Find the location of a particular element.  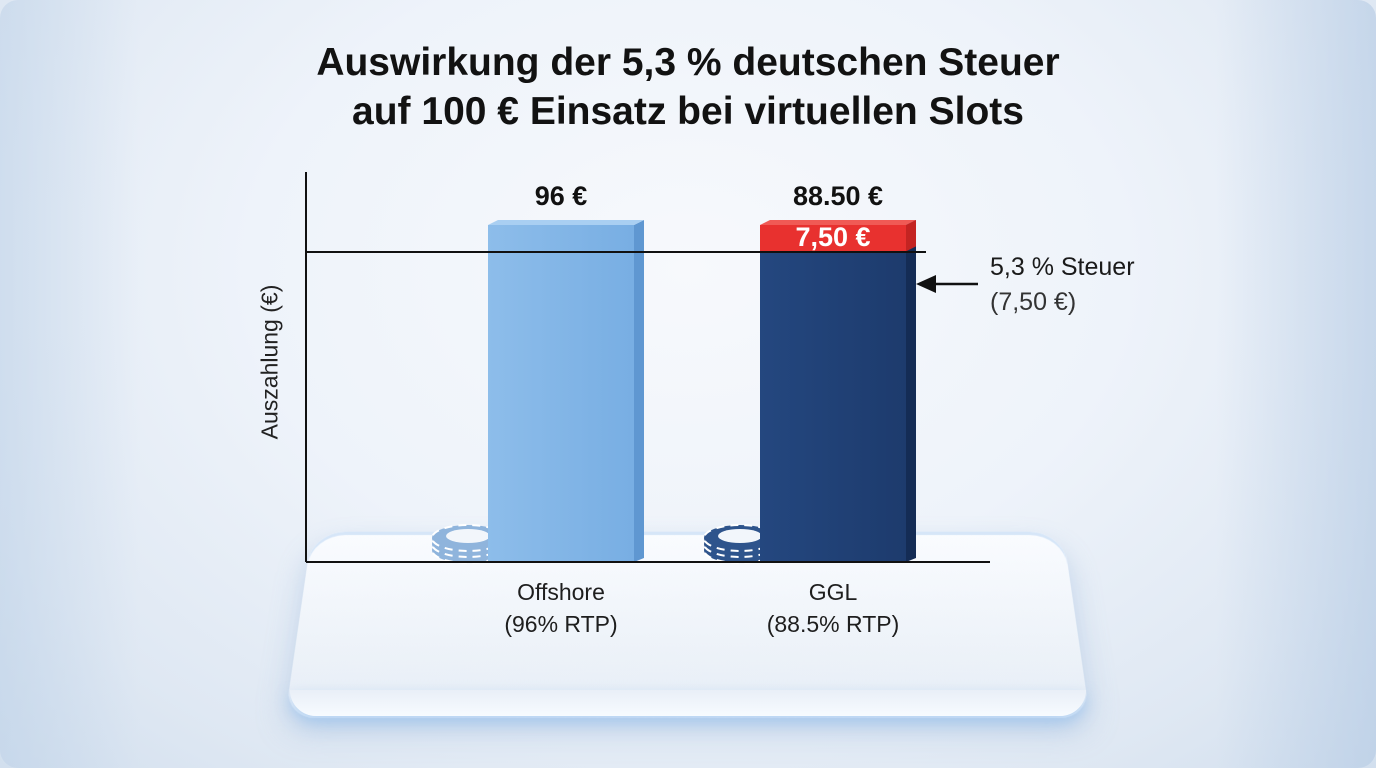

tax-annotation: 5,3 % Steuer (7,50 €) is located at coordinates (1062, 285).